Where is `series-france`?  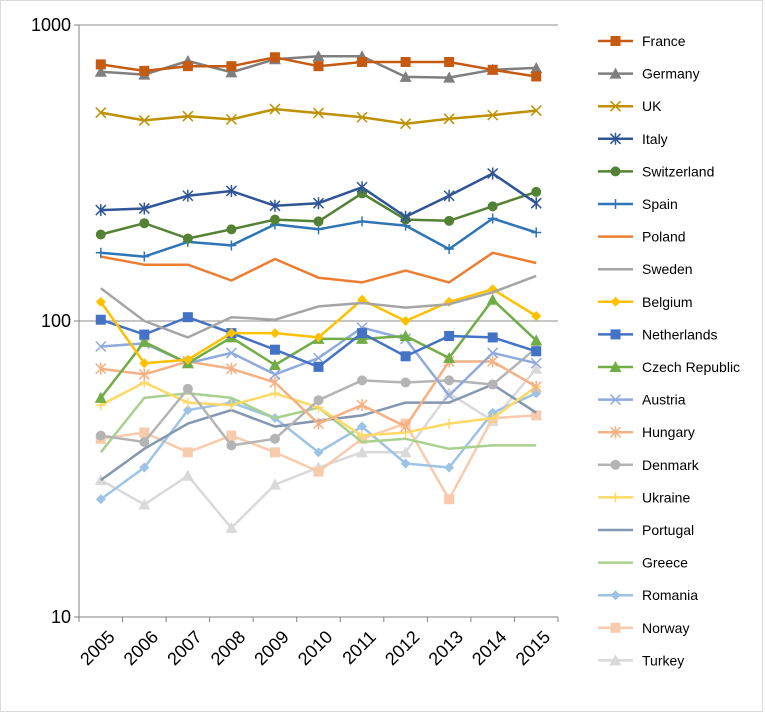
series-france is located at coordinates (318, 67).